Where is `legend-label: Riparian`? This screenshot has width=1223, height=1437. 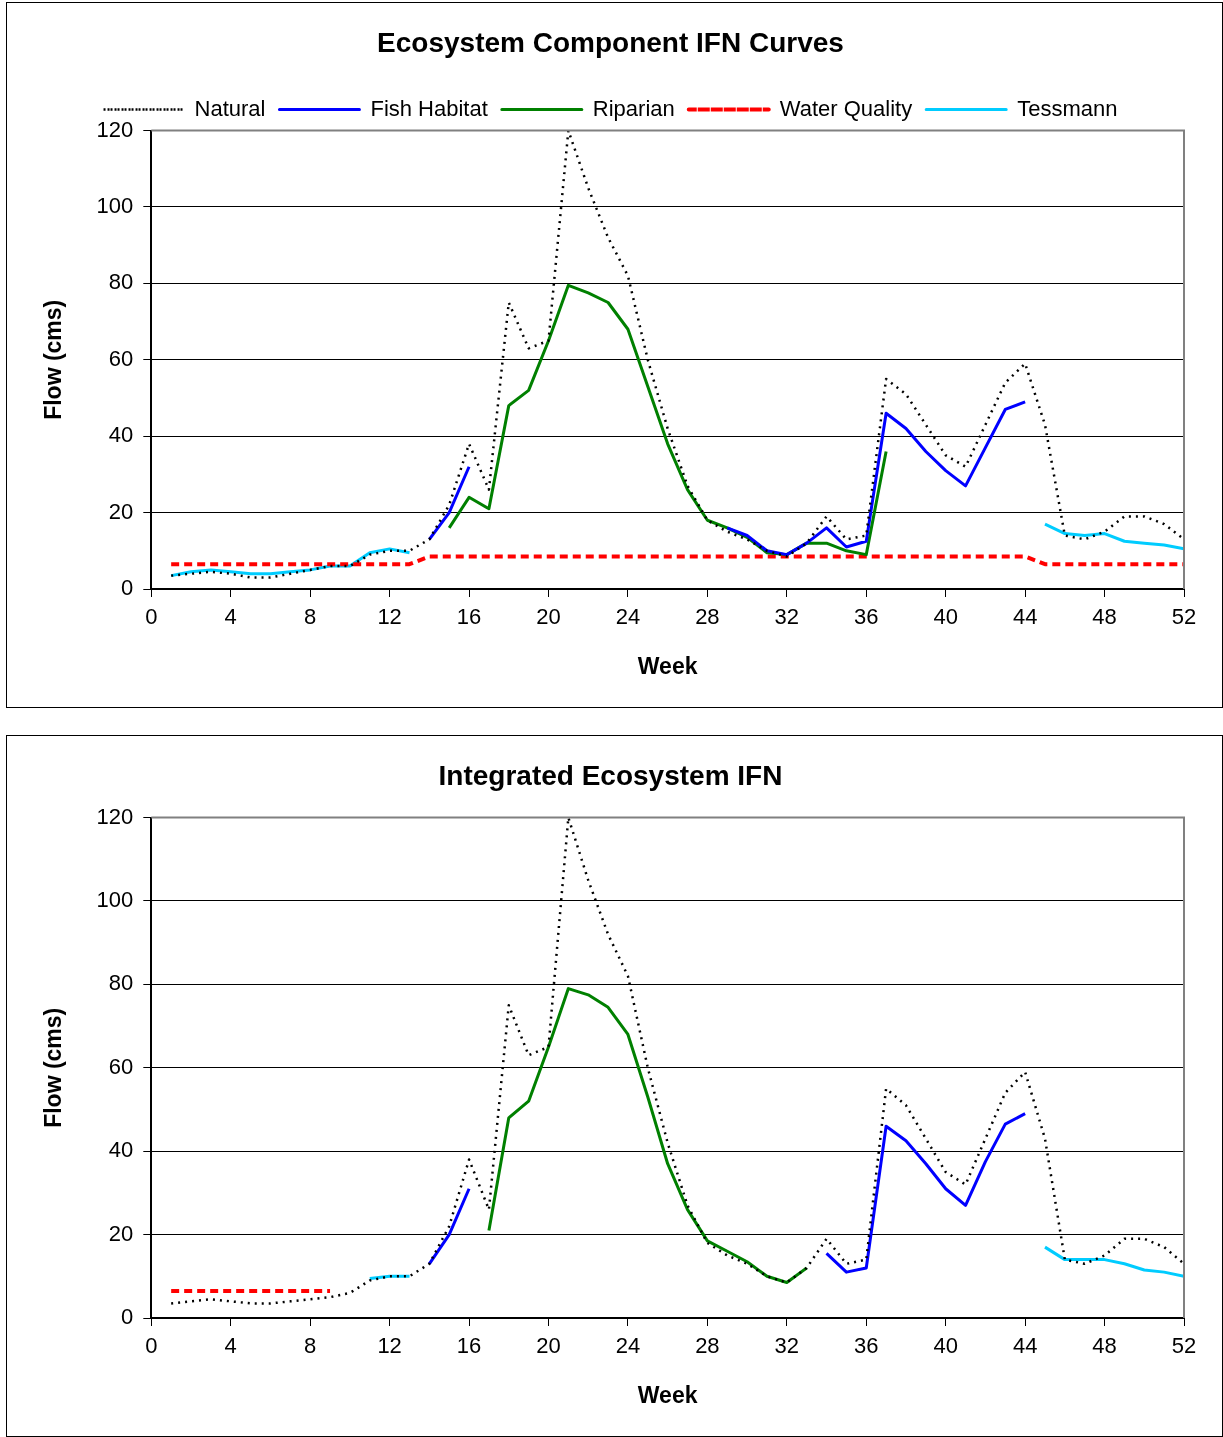
legend-label: Riparian is located at coordinates (633, 108).